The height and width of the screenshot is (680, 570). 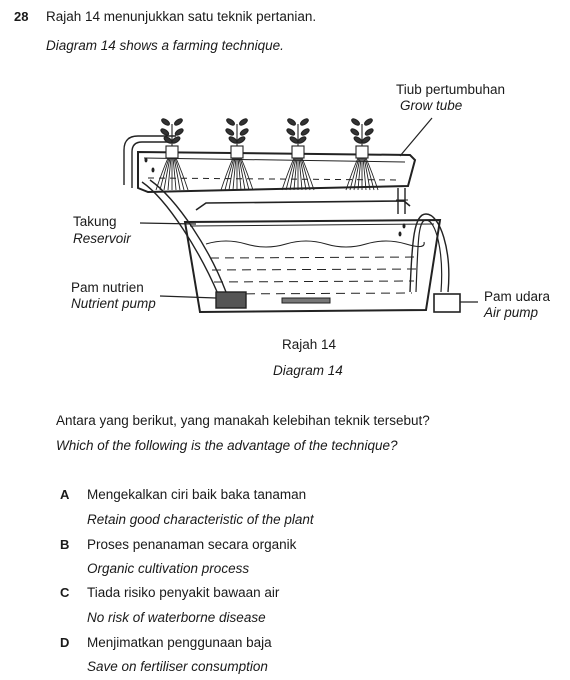 What do you see at coordinates (168, 568) in the screenshot?
I see `option-b-text-en: Organic cultivation process` at bounding box center [168, 568].